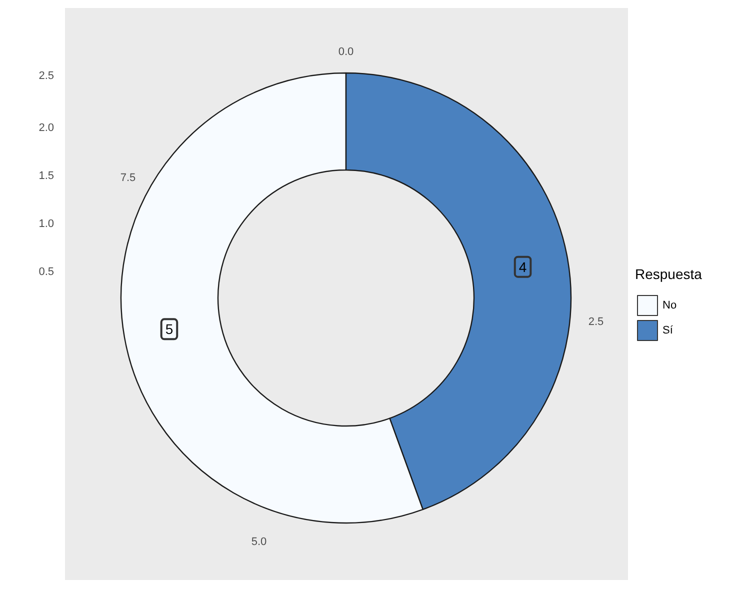 This screenshot has height=612, width=735. I want to click on text: 0.0, so click(346, 52).